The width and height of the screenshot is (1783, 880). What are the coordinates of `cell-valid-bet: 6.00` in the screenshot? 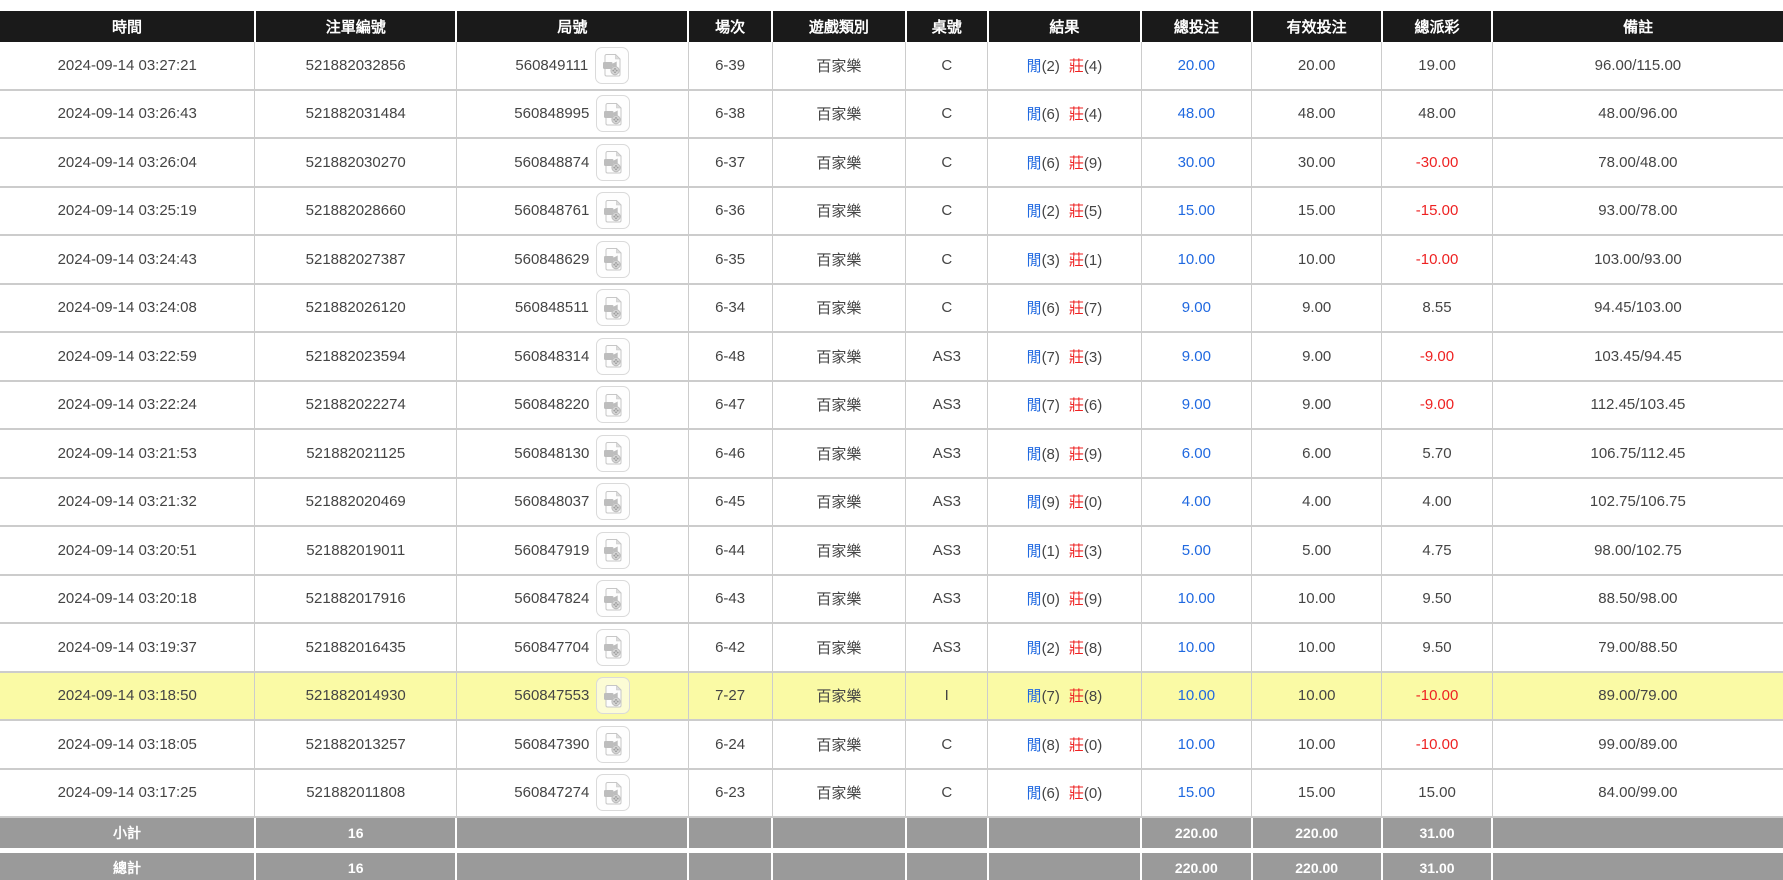 It's located at (1317, 454).